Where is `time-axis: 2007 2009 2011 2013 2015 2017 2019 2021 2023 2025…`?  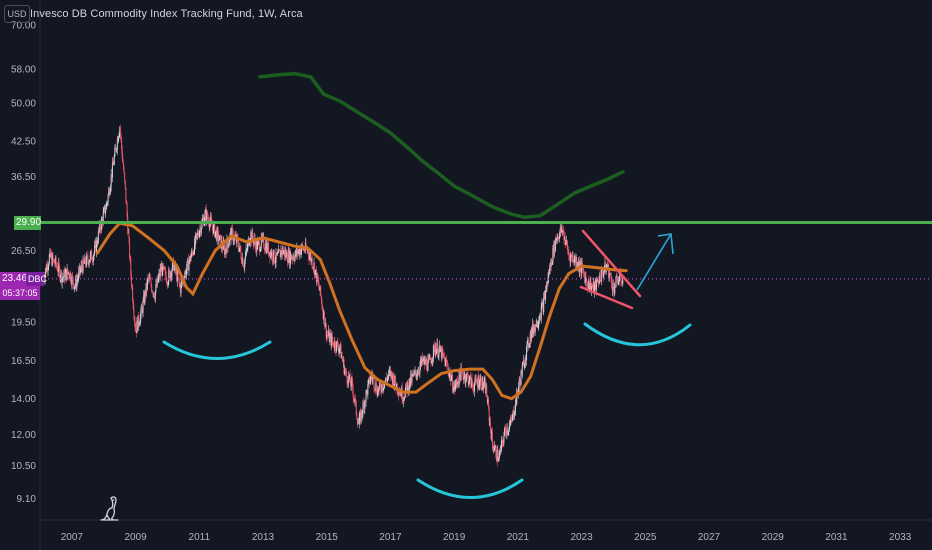
time-axis: 2007 2009 2011 2013 2015 2017 2019 2021 2023 2025… is located at coordinates (486, 537).